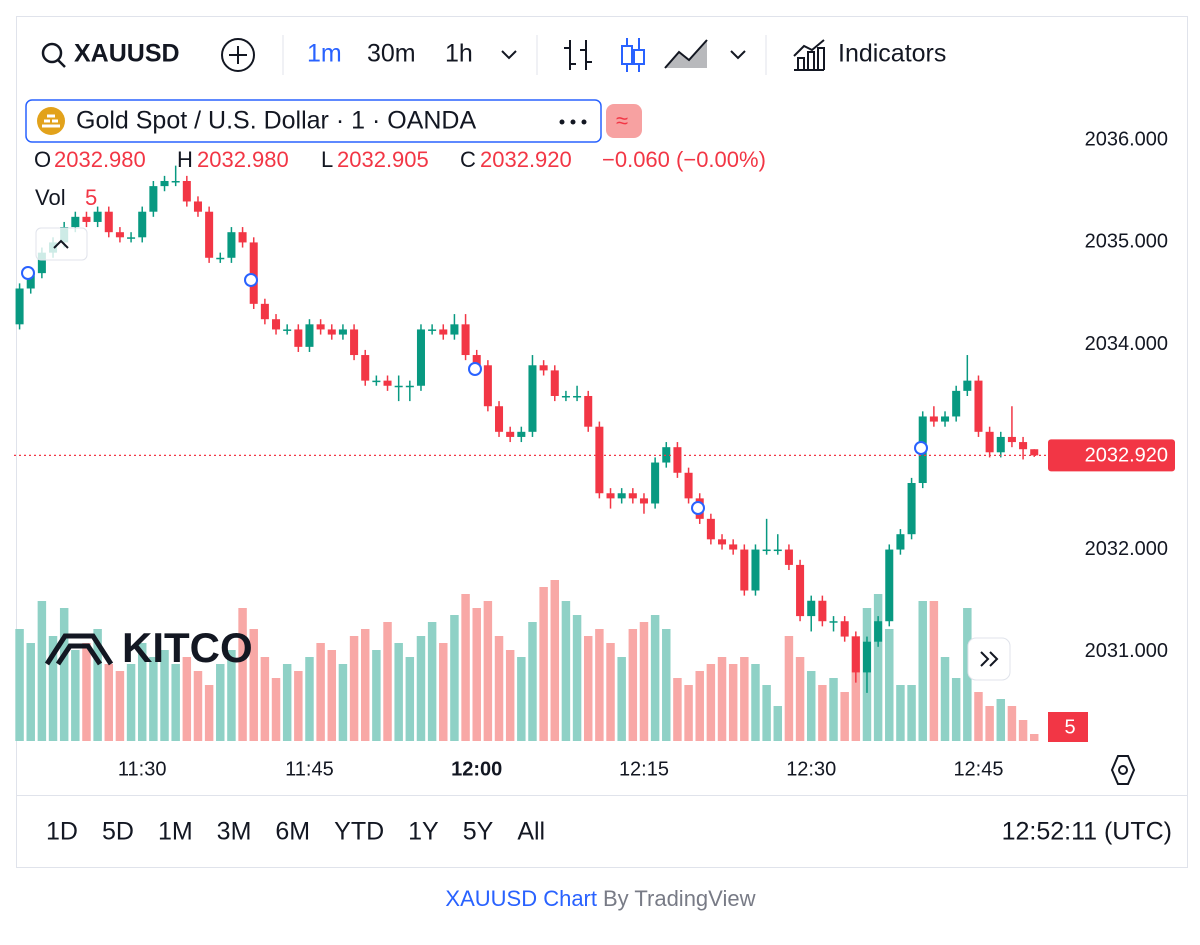  Describe the element at coordinates (578, 55) in the screenshot. I see `bars-icon` at that location.